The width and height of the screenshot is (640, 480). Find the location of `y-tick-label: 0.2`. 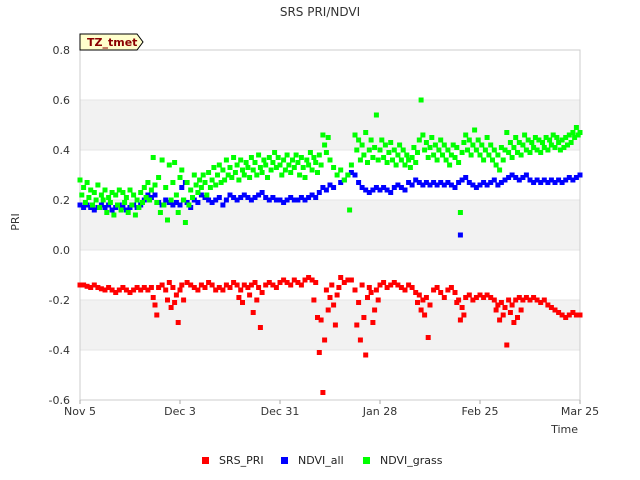

y-tick-label: 0.2 is located at coordinates (62, 200).